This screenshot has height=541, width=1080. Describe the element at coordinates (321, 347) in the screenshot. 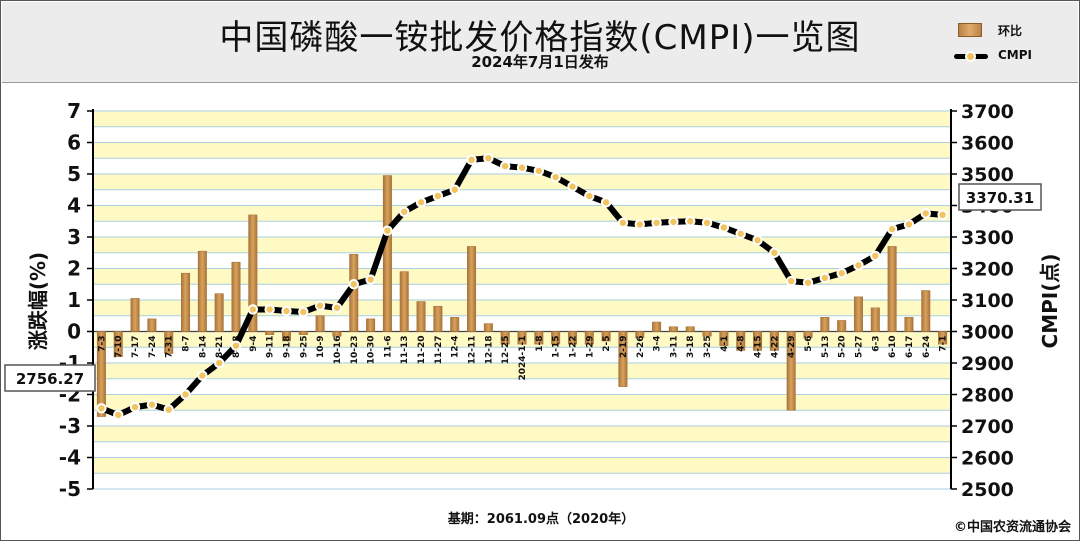

I see `category-label: 10-9` at that location.